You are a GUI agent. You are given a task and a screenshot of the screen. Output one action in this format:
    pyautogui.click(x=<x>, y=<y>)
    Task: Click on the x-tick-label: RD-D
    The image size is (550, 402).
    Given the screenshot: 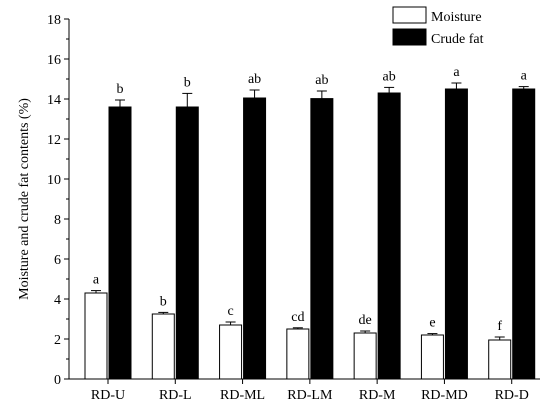 What is the action you would take?
    pyautogui.click(x=512, y=395)
    